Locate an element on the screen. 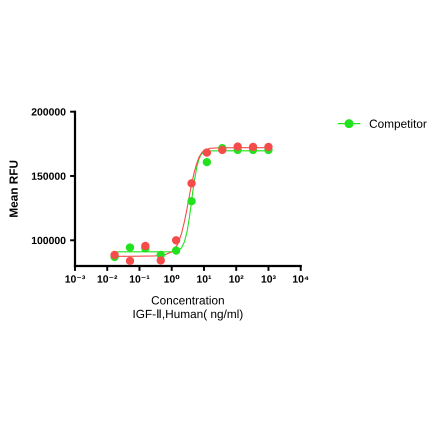 The height and width of the screenshot is (431, 431). y-tick-label: 200000 is located at coordinates (49, 112).